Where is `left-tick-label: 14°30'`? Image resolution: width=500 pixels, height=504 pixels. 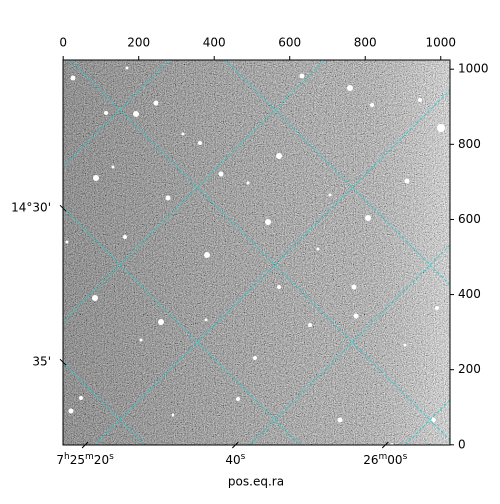 left-tick-label: 14°30' is located at coordinates (31, 208).